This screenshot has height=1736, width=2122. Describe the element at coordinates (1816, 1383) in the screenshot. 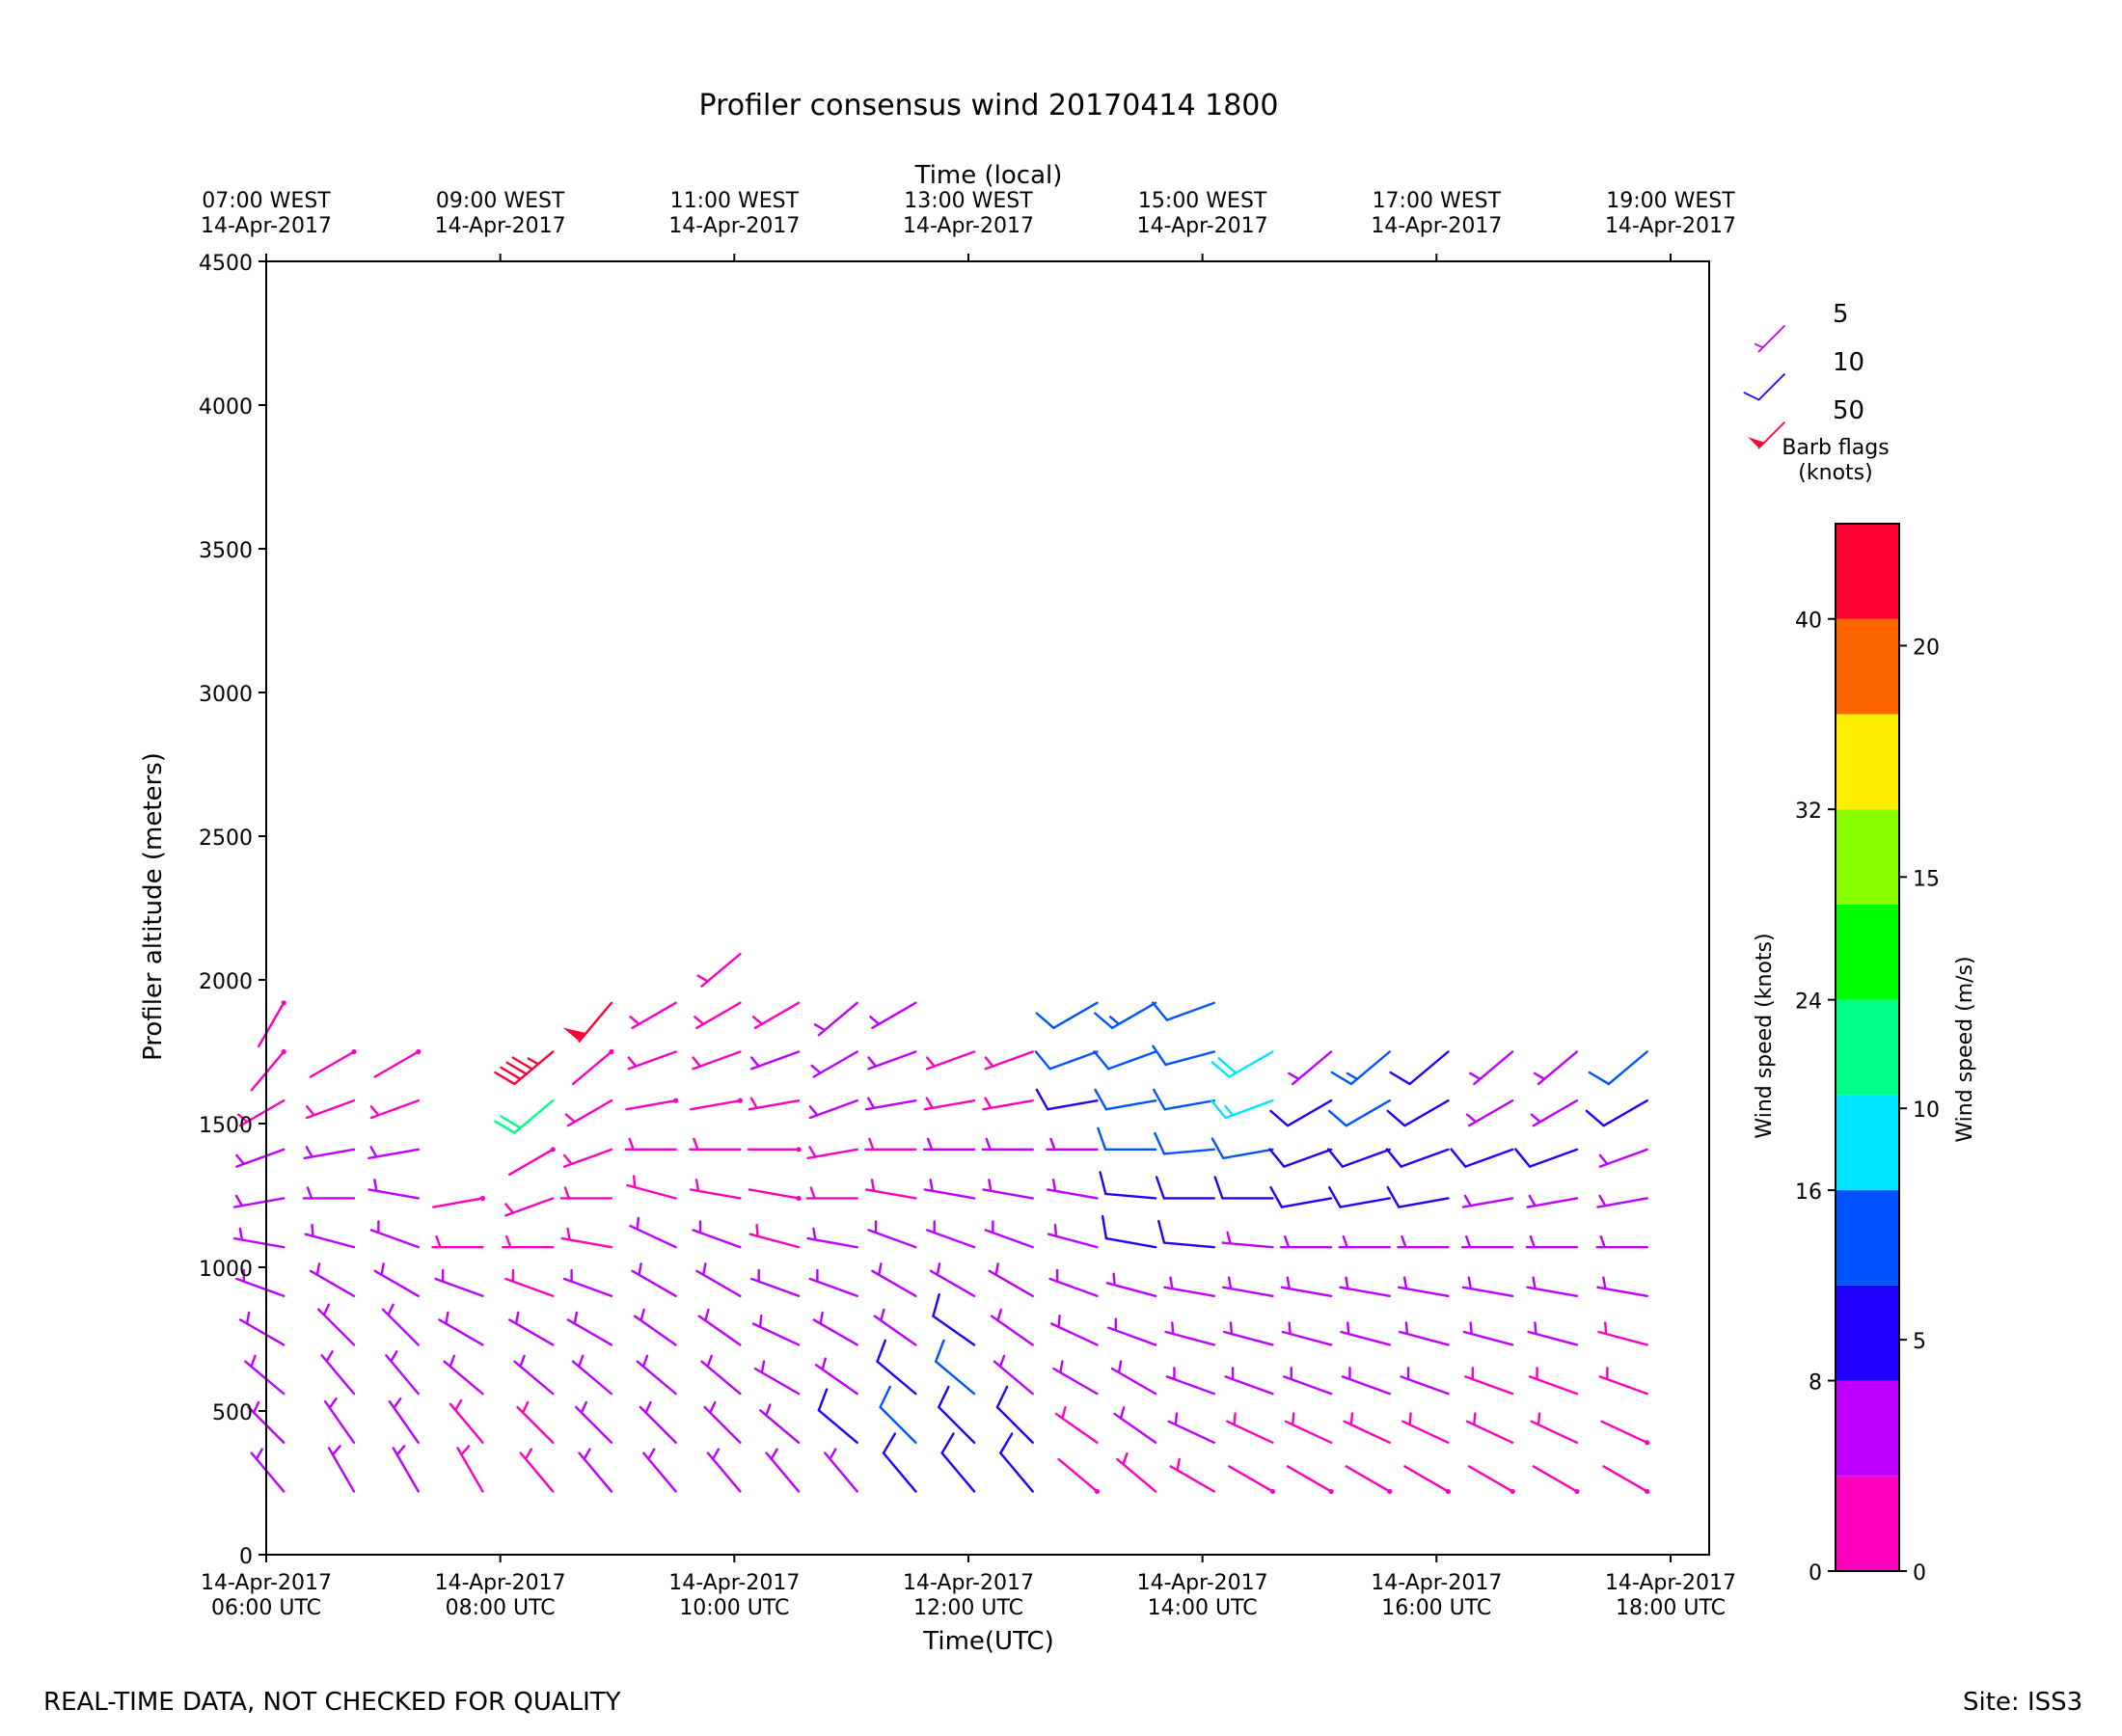

I see `colorbar-knots-tick-label: 8` at that location.